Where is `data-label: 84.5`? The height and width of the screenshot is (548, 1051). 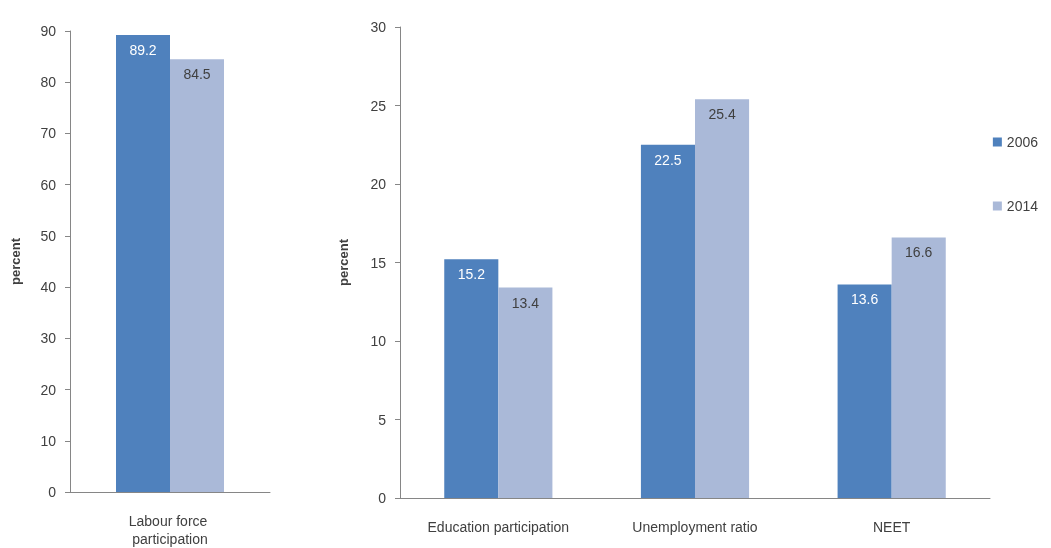 data-label: 84.5 is located at coordinates (197, 74).